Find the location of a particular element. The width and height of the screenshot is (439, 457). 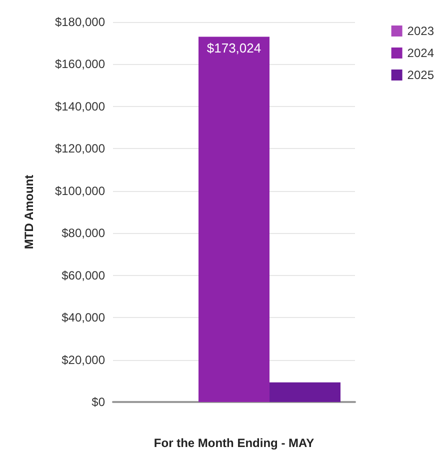

y-tick-label: $100,000 is located at coordinates (80, 191).